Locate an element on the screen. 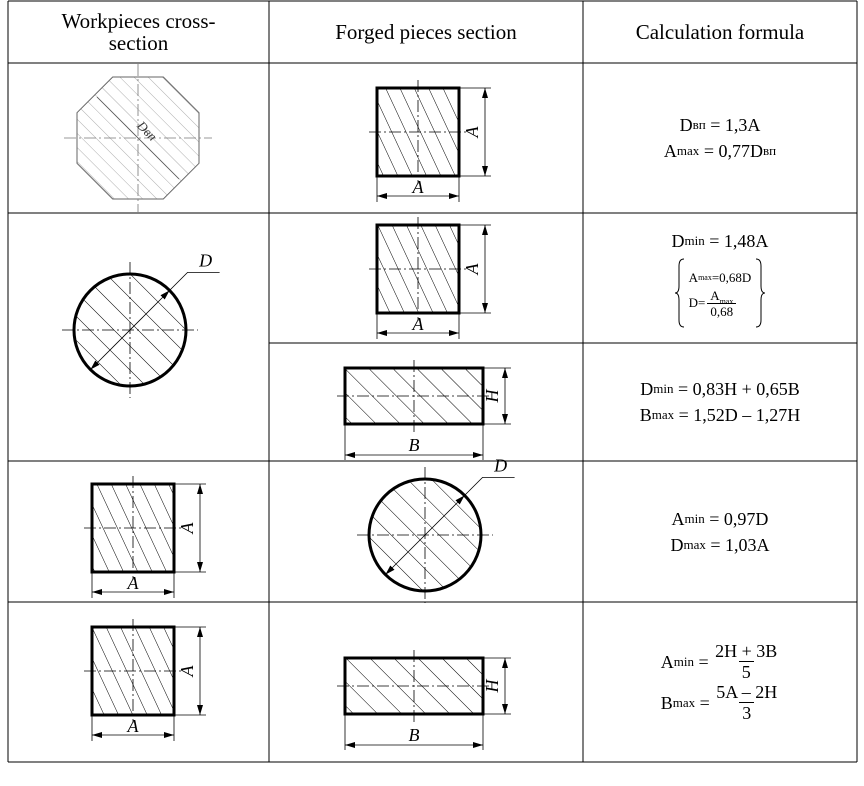  numerator: Amax is located at coordinates (722, 296).